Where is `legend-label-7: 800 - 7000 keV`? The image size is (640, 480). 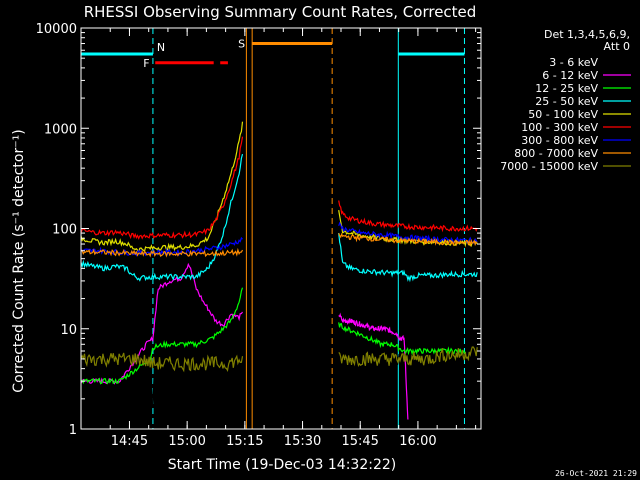 legend-label-7: 800 - 7000 keV is located at coordinates (556, 153).